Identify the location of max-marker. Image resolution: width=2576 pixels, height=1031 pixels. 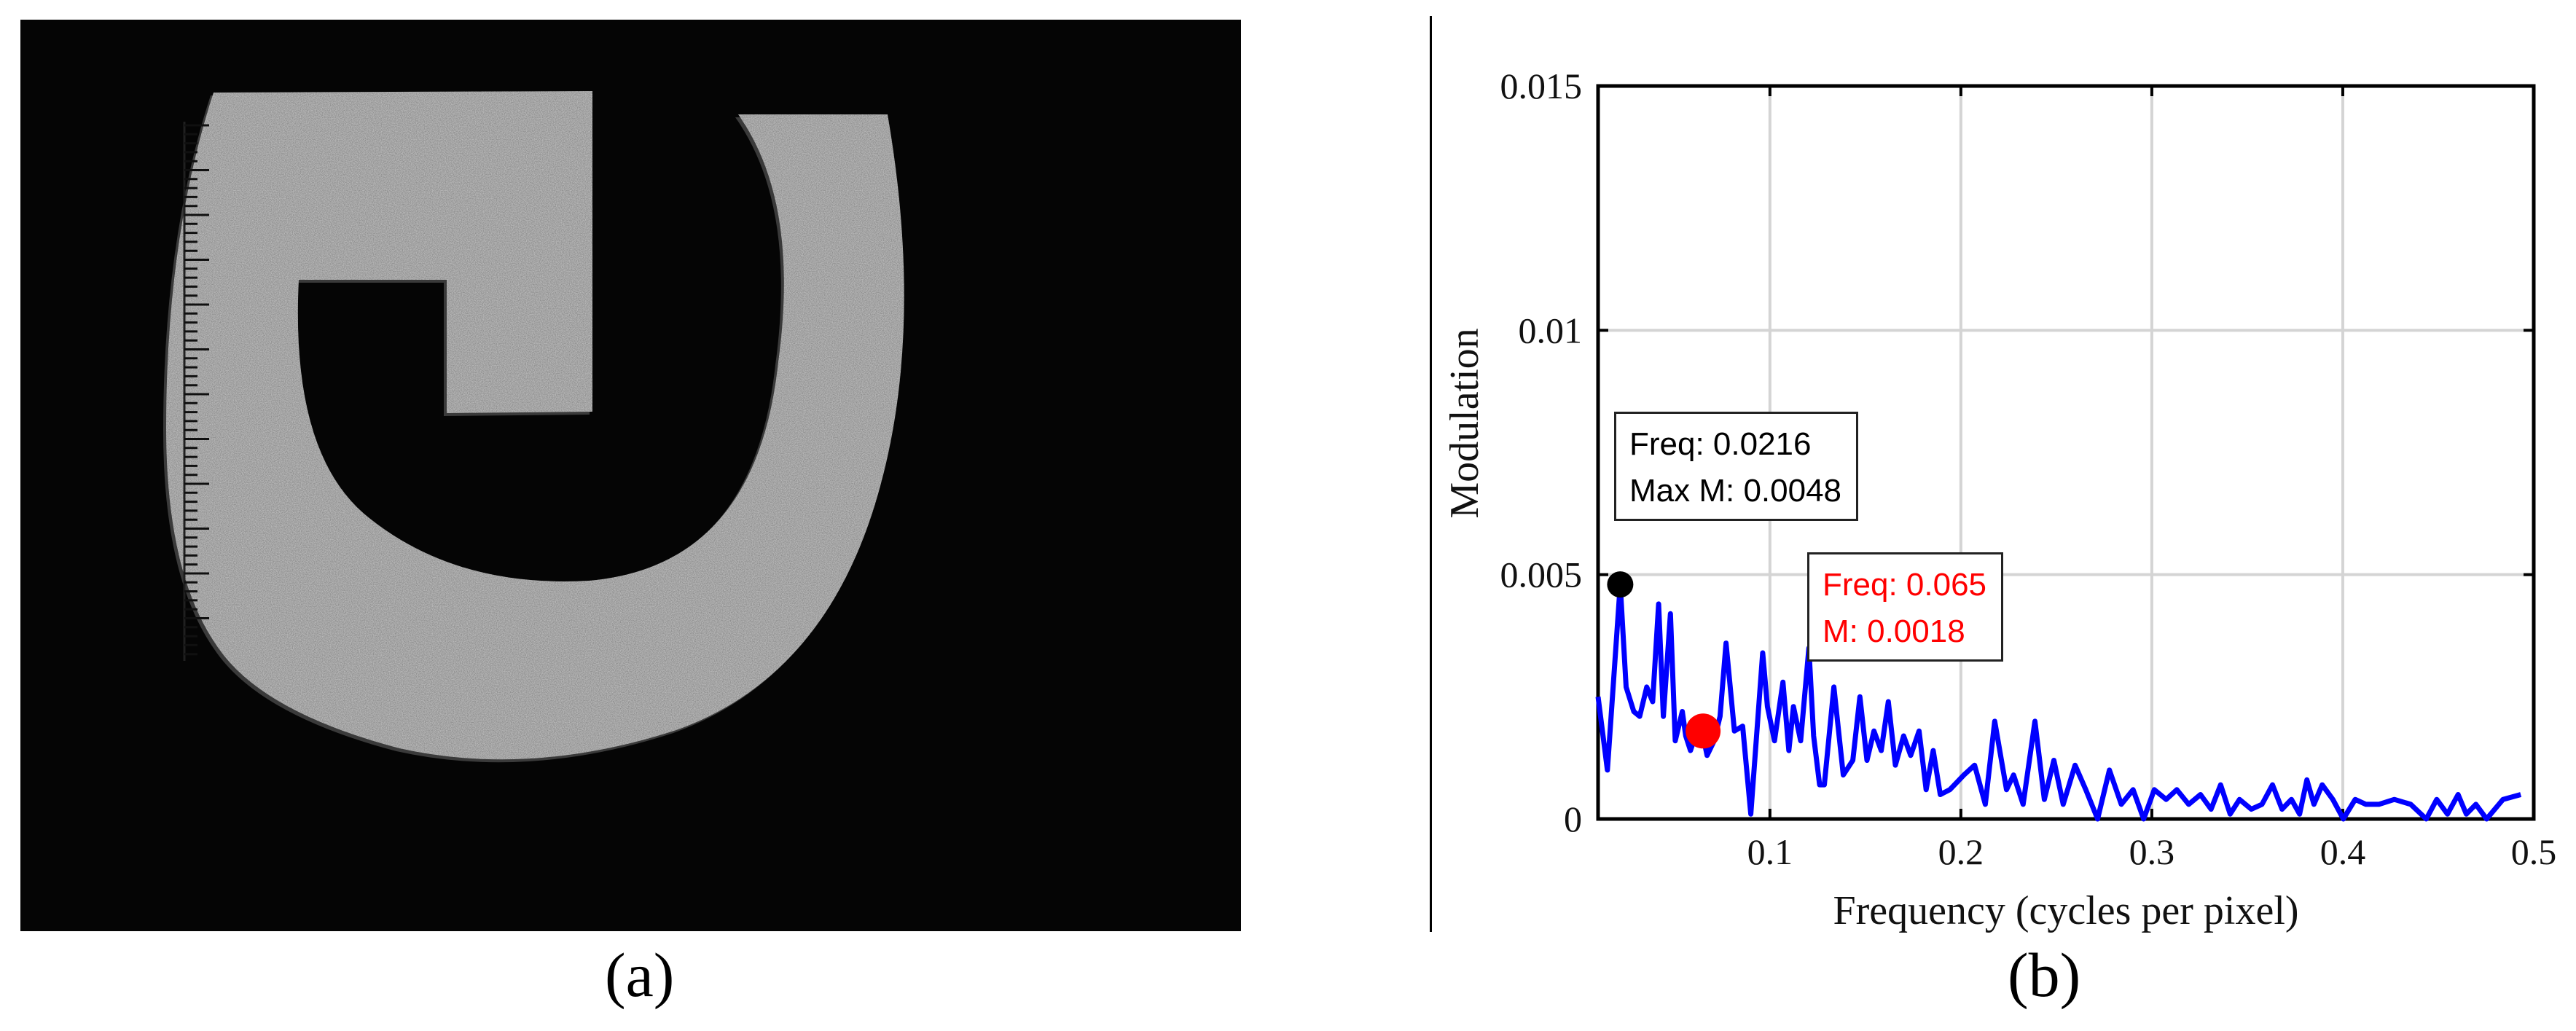
(1620, 585).